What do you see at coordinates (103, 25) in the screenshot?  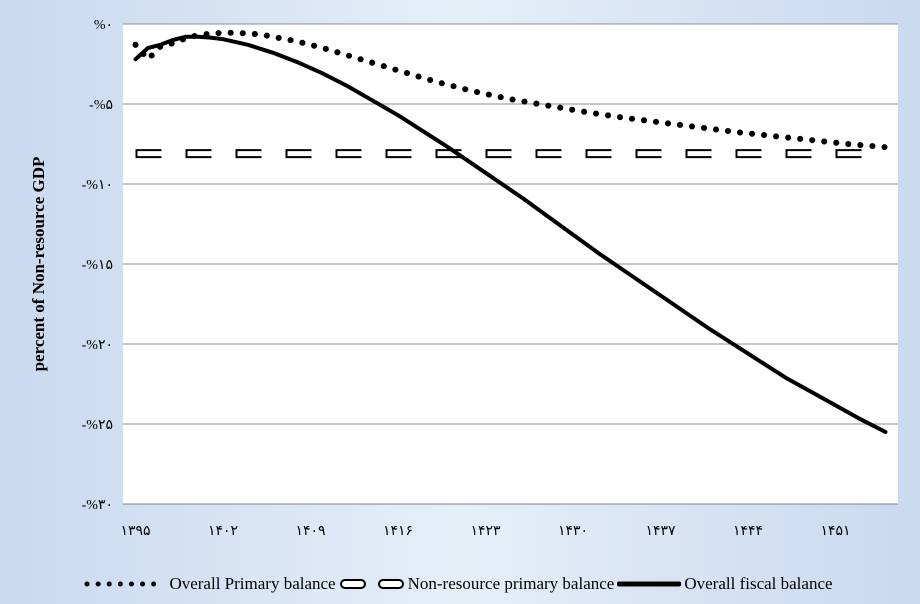 I see `y-tick-label: %۰` at bounding box center [103, 25].